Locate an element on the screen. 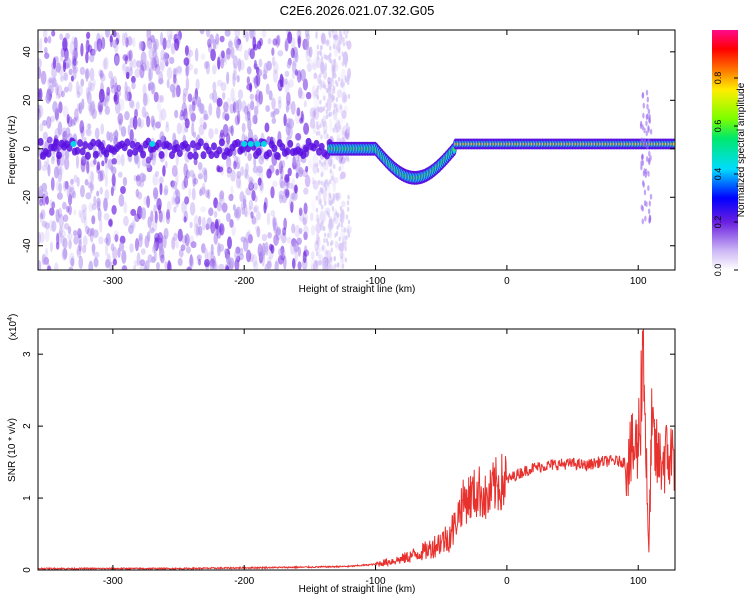  snr-xtick-label: -100 is located at coordinates (376, 581).